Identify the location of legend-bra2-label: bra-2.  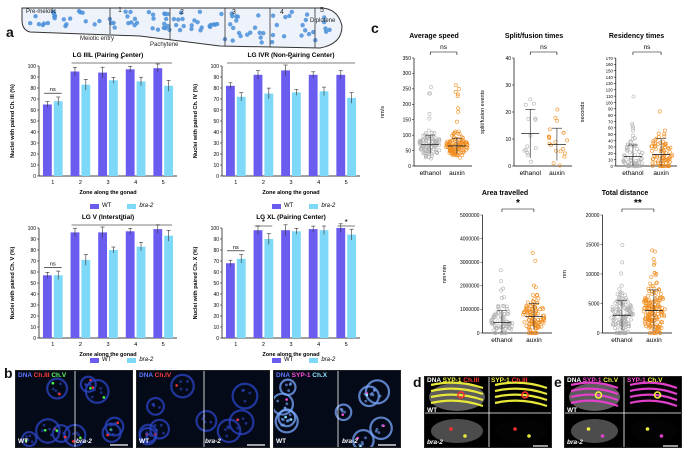
(146, 206).